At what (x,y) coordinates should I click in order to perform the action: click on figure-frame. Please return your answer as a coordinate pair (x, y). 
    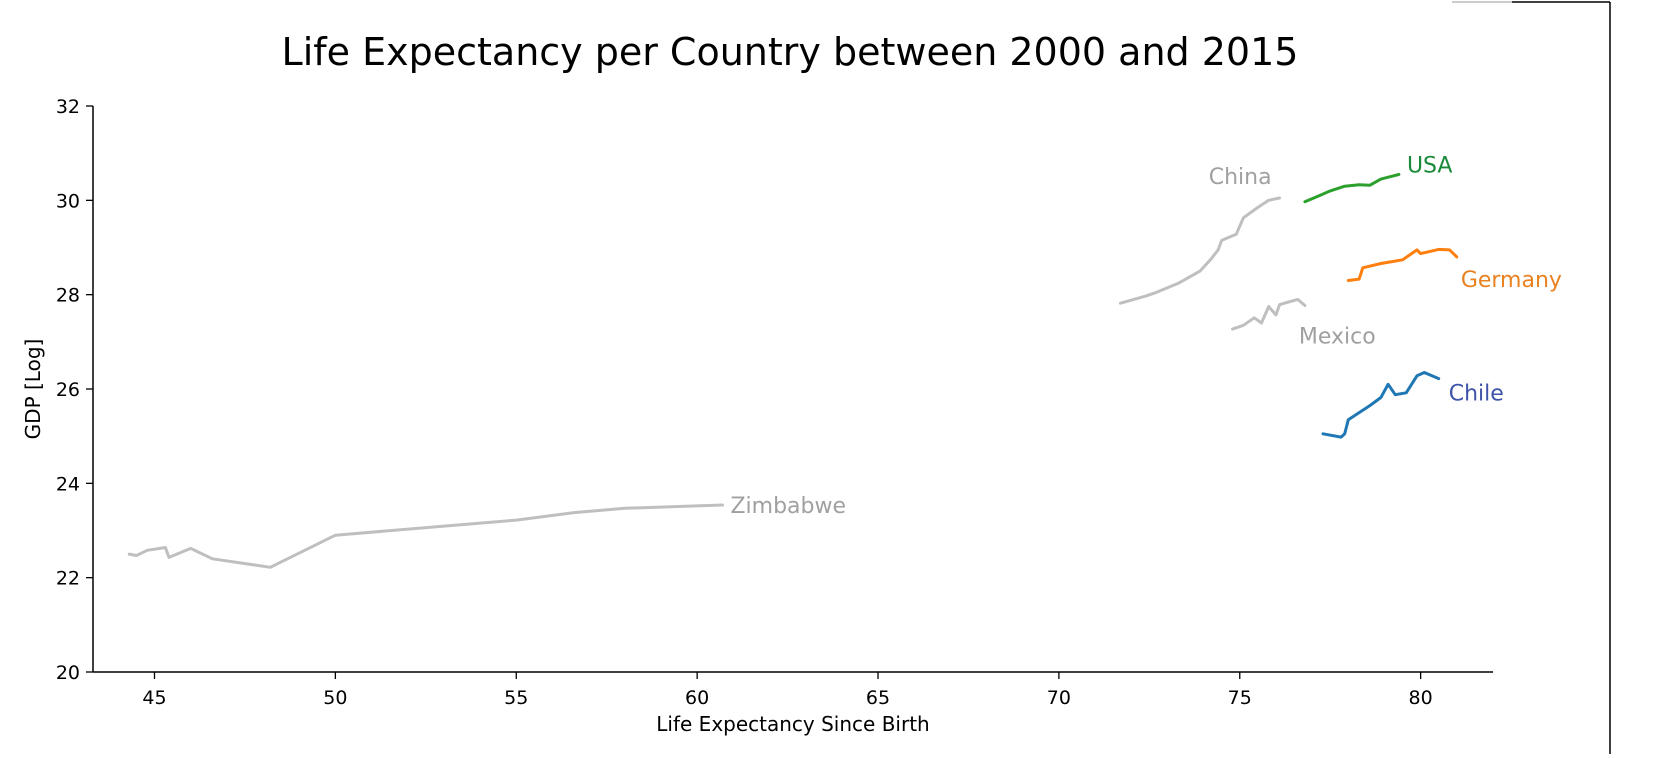
    Looking at the image, I should click on (1531, 379).